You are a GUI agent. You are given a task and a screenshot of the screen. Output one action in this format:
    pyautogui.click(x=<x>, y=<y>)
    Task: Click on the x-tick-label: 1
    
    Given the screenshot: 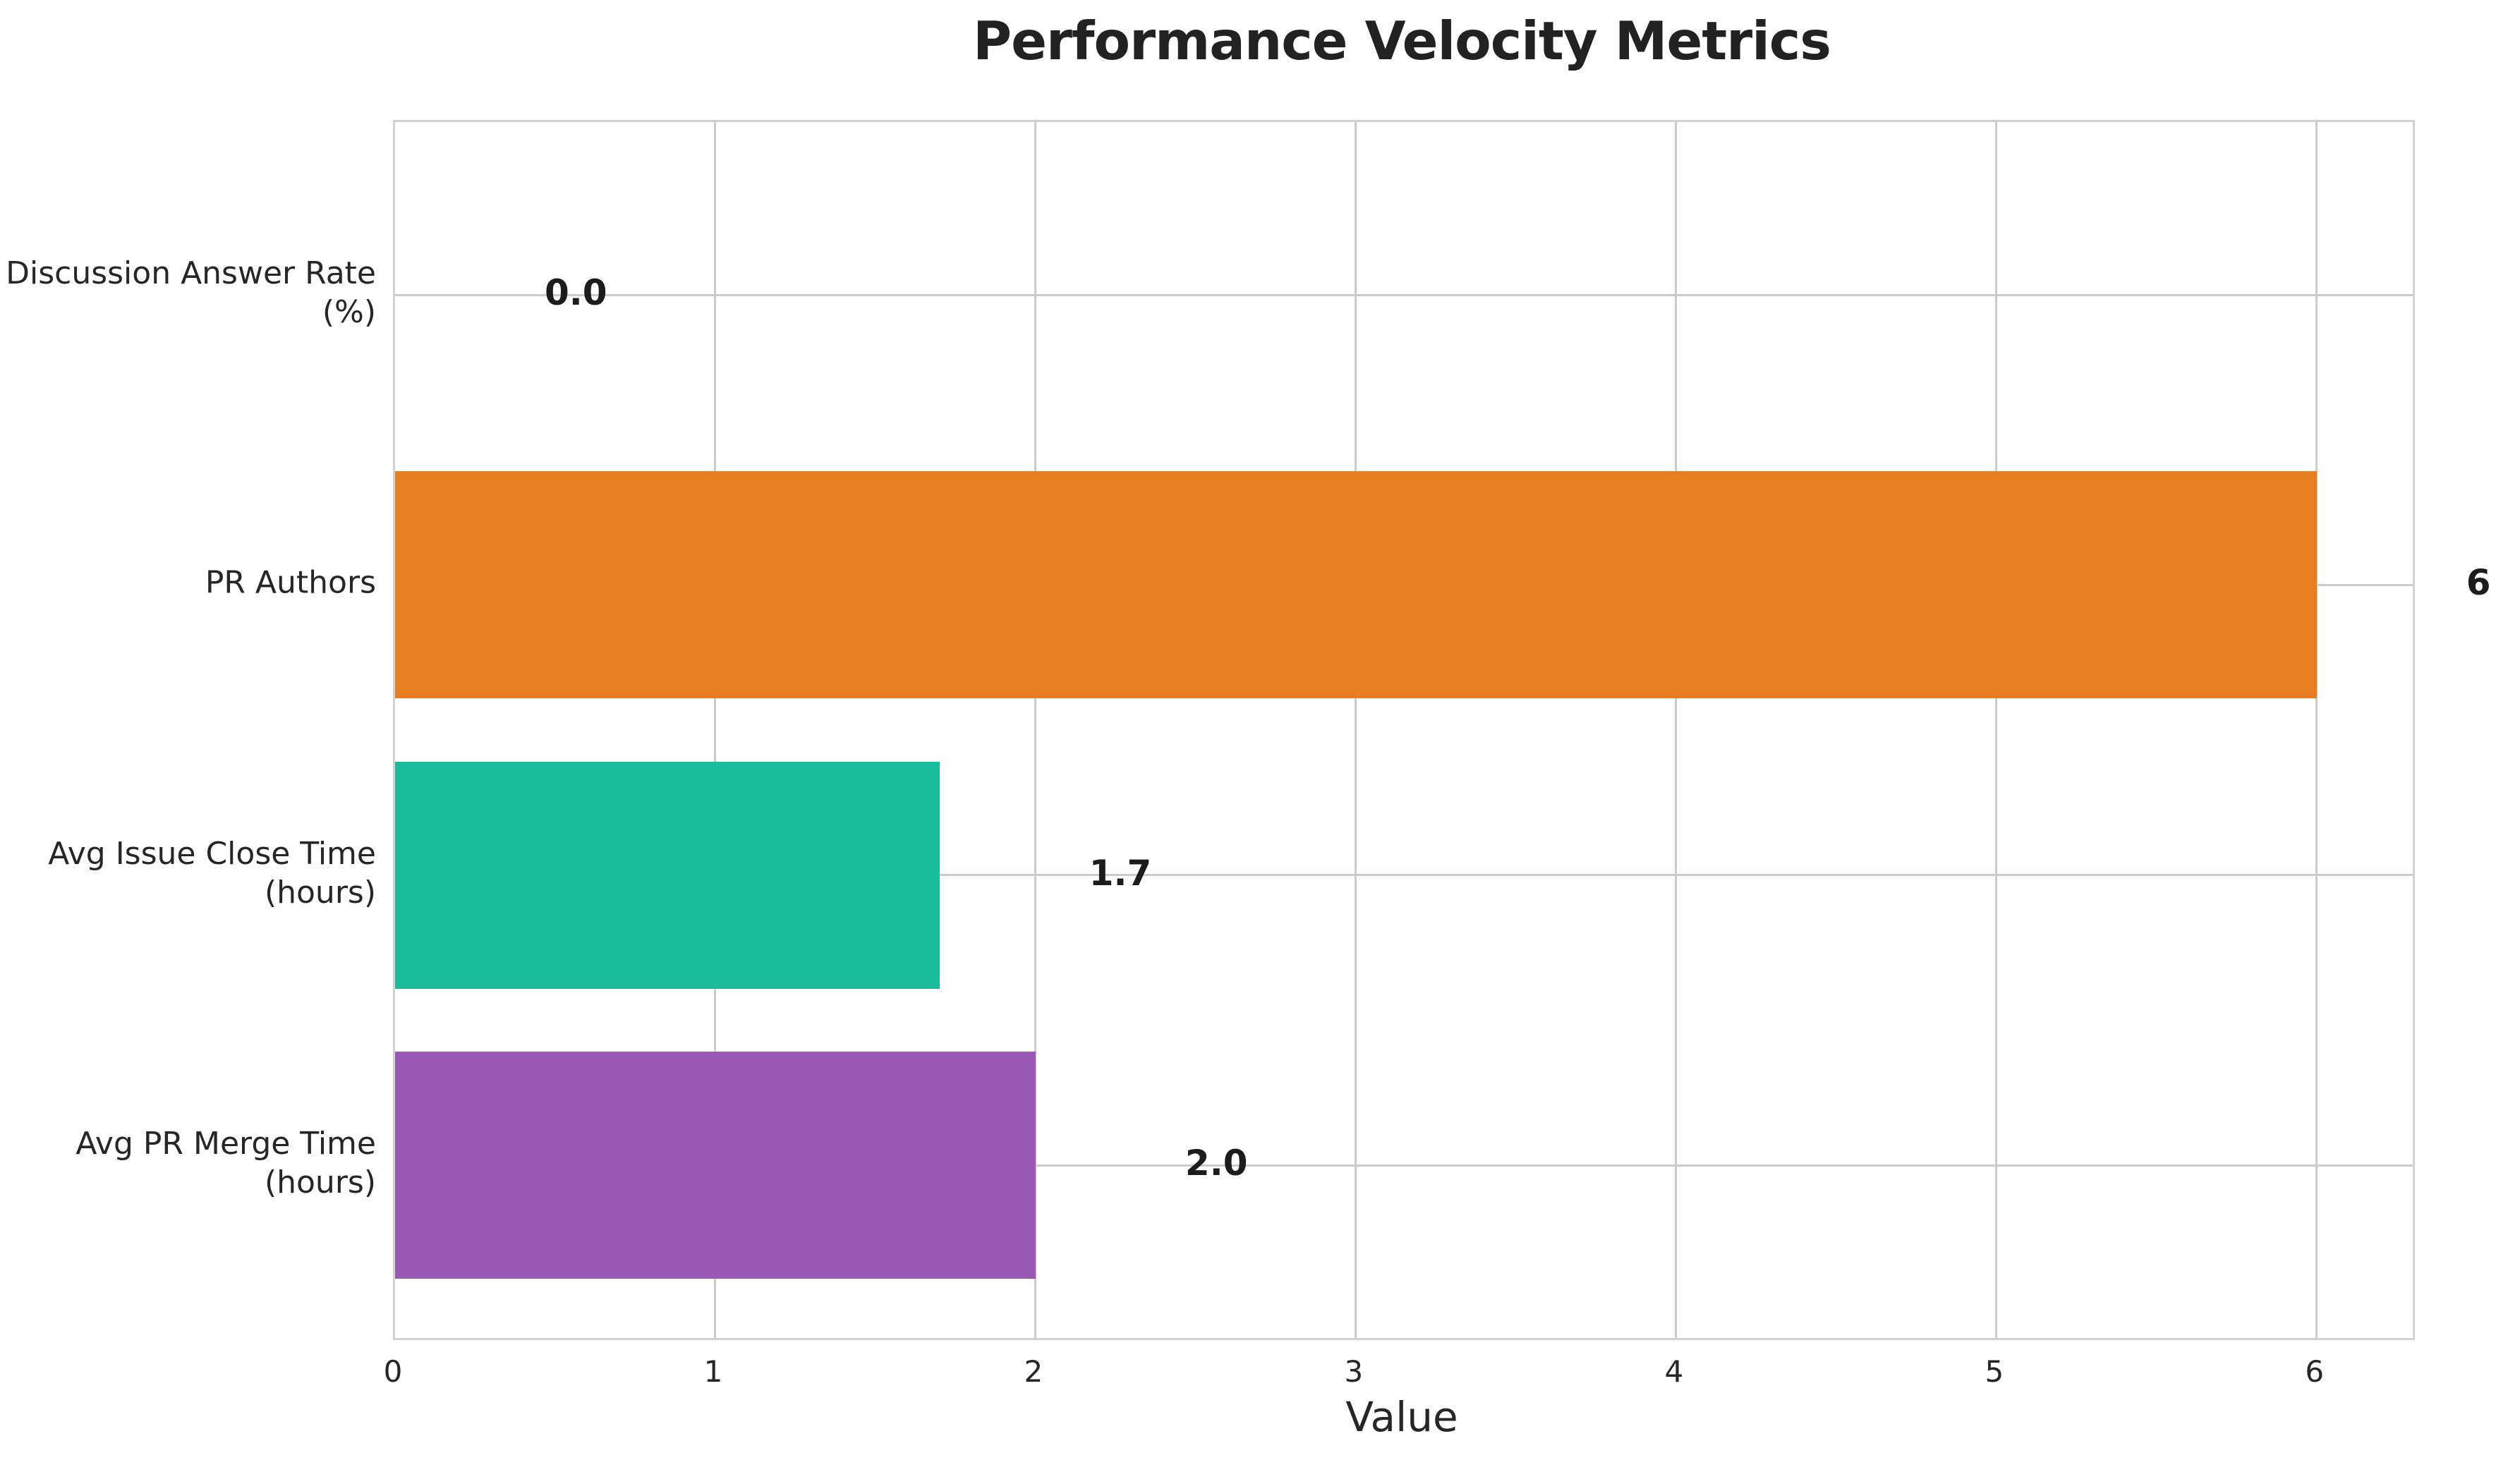 What is the action you would take?
    pyautogui.click(x=713, y=1371)
    